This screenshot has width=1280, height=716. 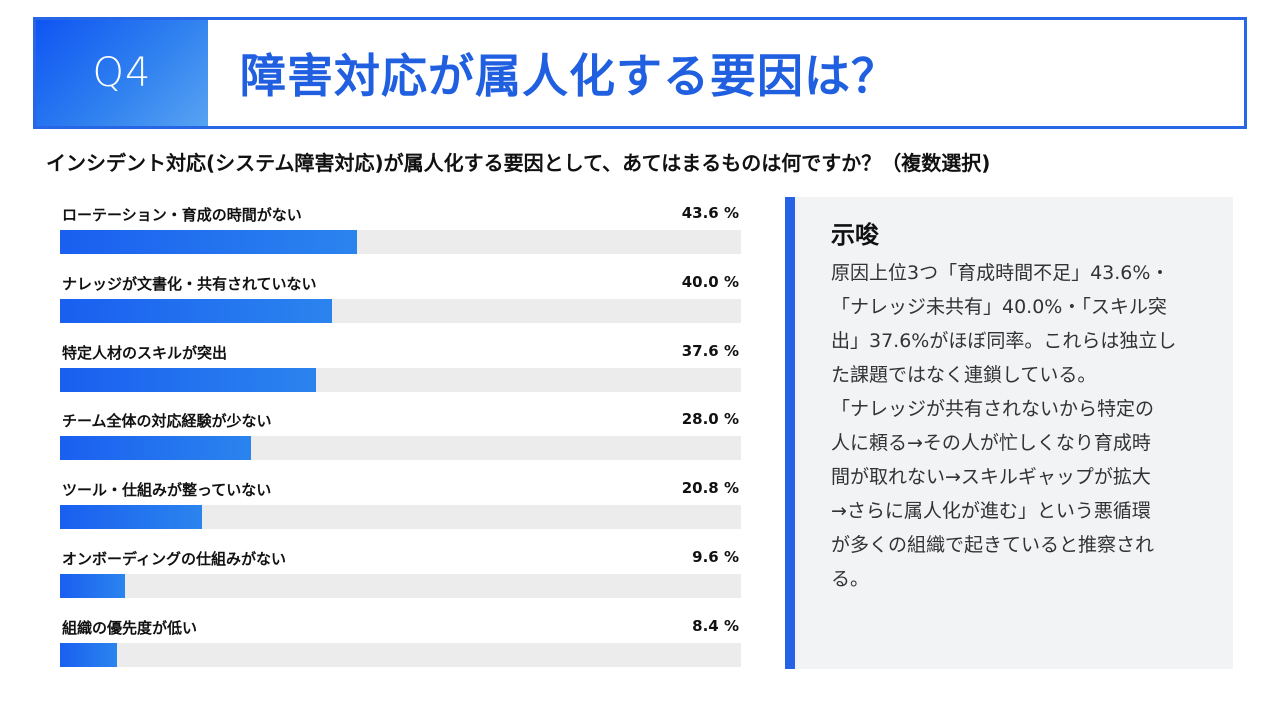 I want to click on bar-row: チーム全体の対応経験が少ない 28.0 %, so click(x=400, y=436).